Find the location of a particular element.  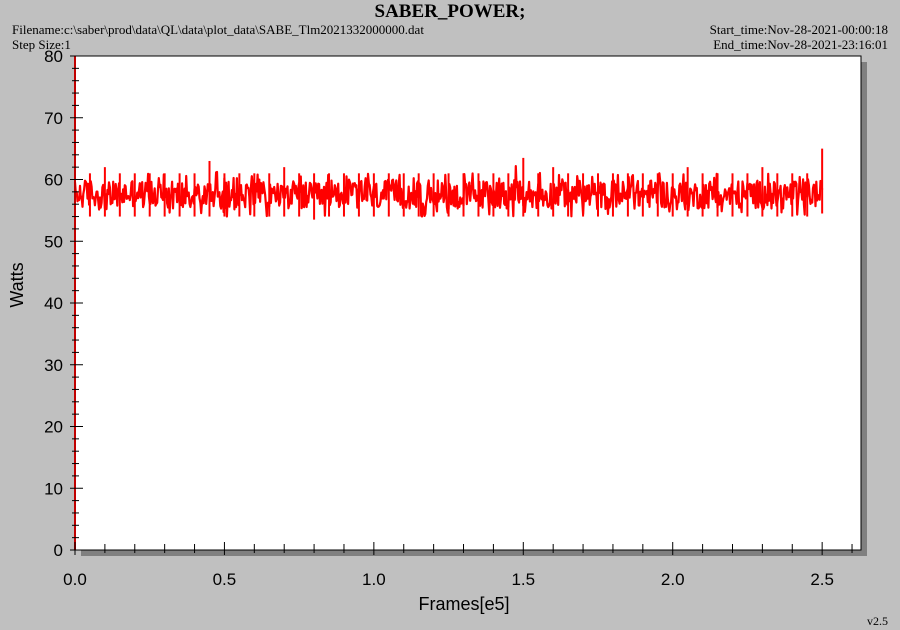

y-tick-label: 50 is located at coordinates (53, 241).